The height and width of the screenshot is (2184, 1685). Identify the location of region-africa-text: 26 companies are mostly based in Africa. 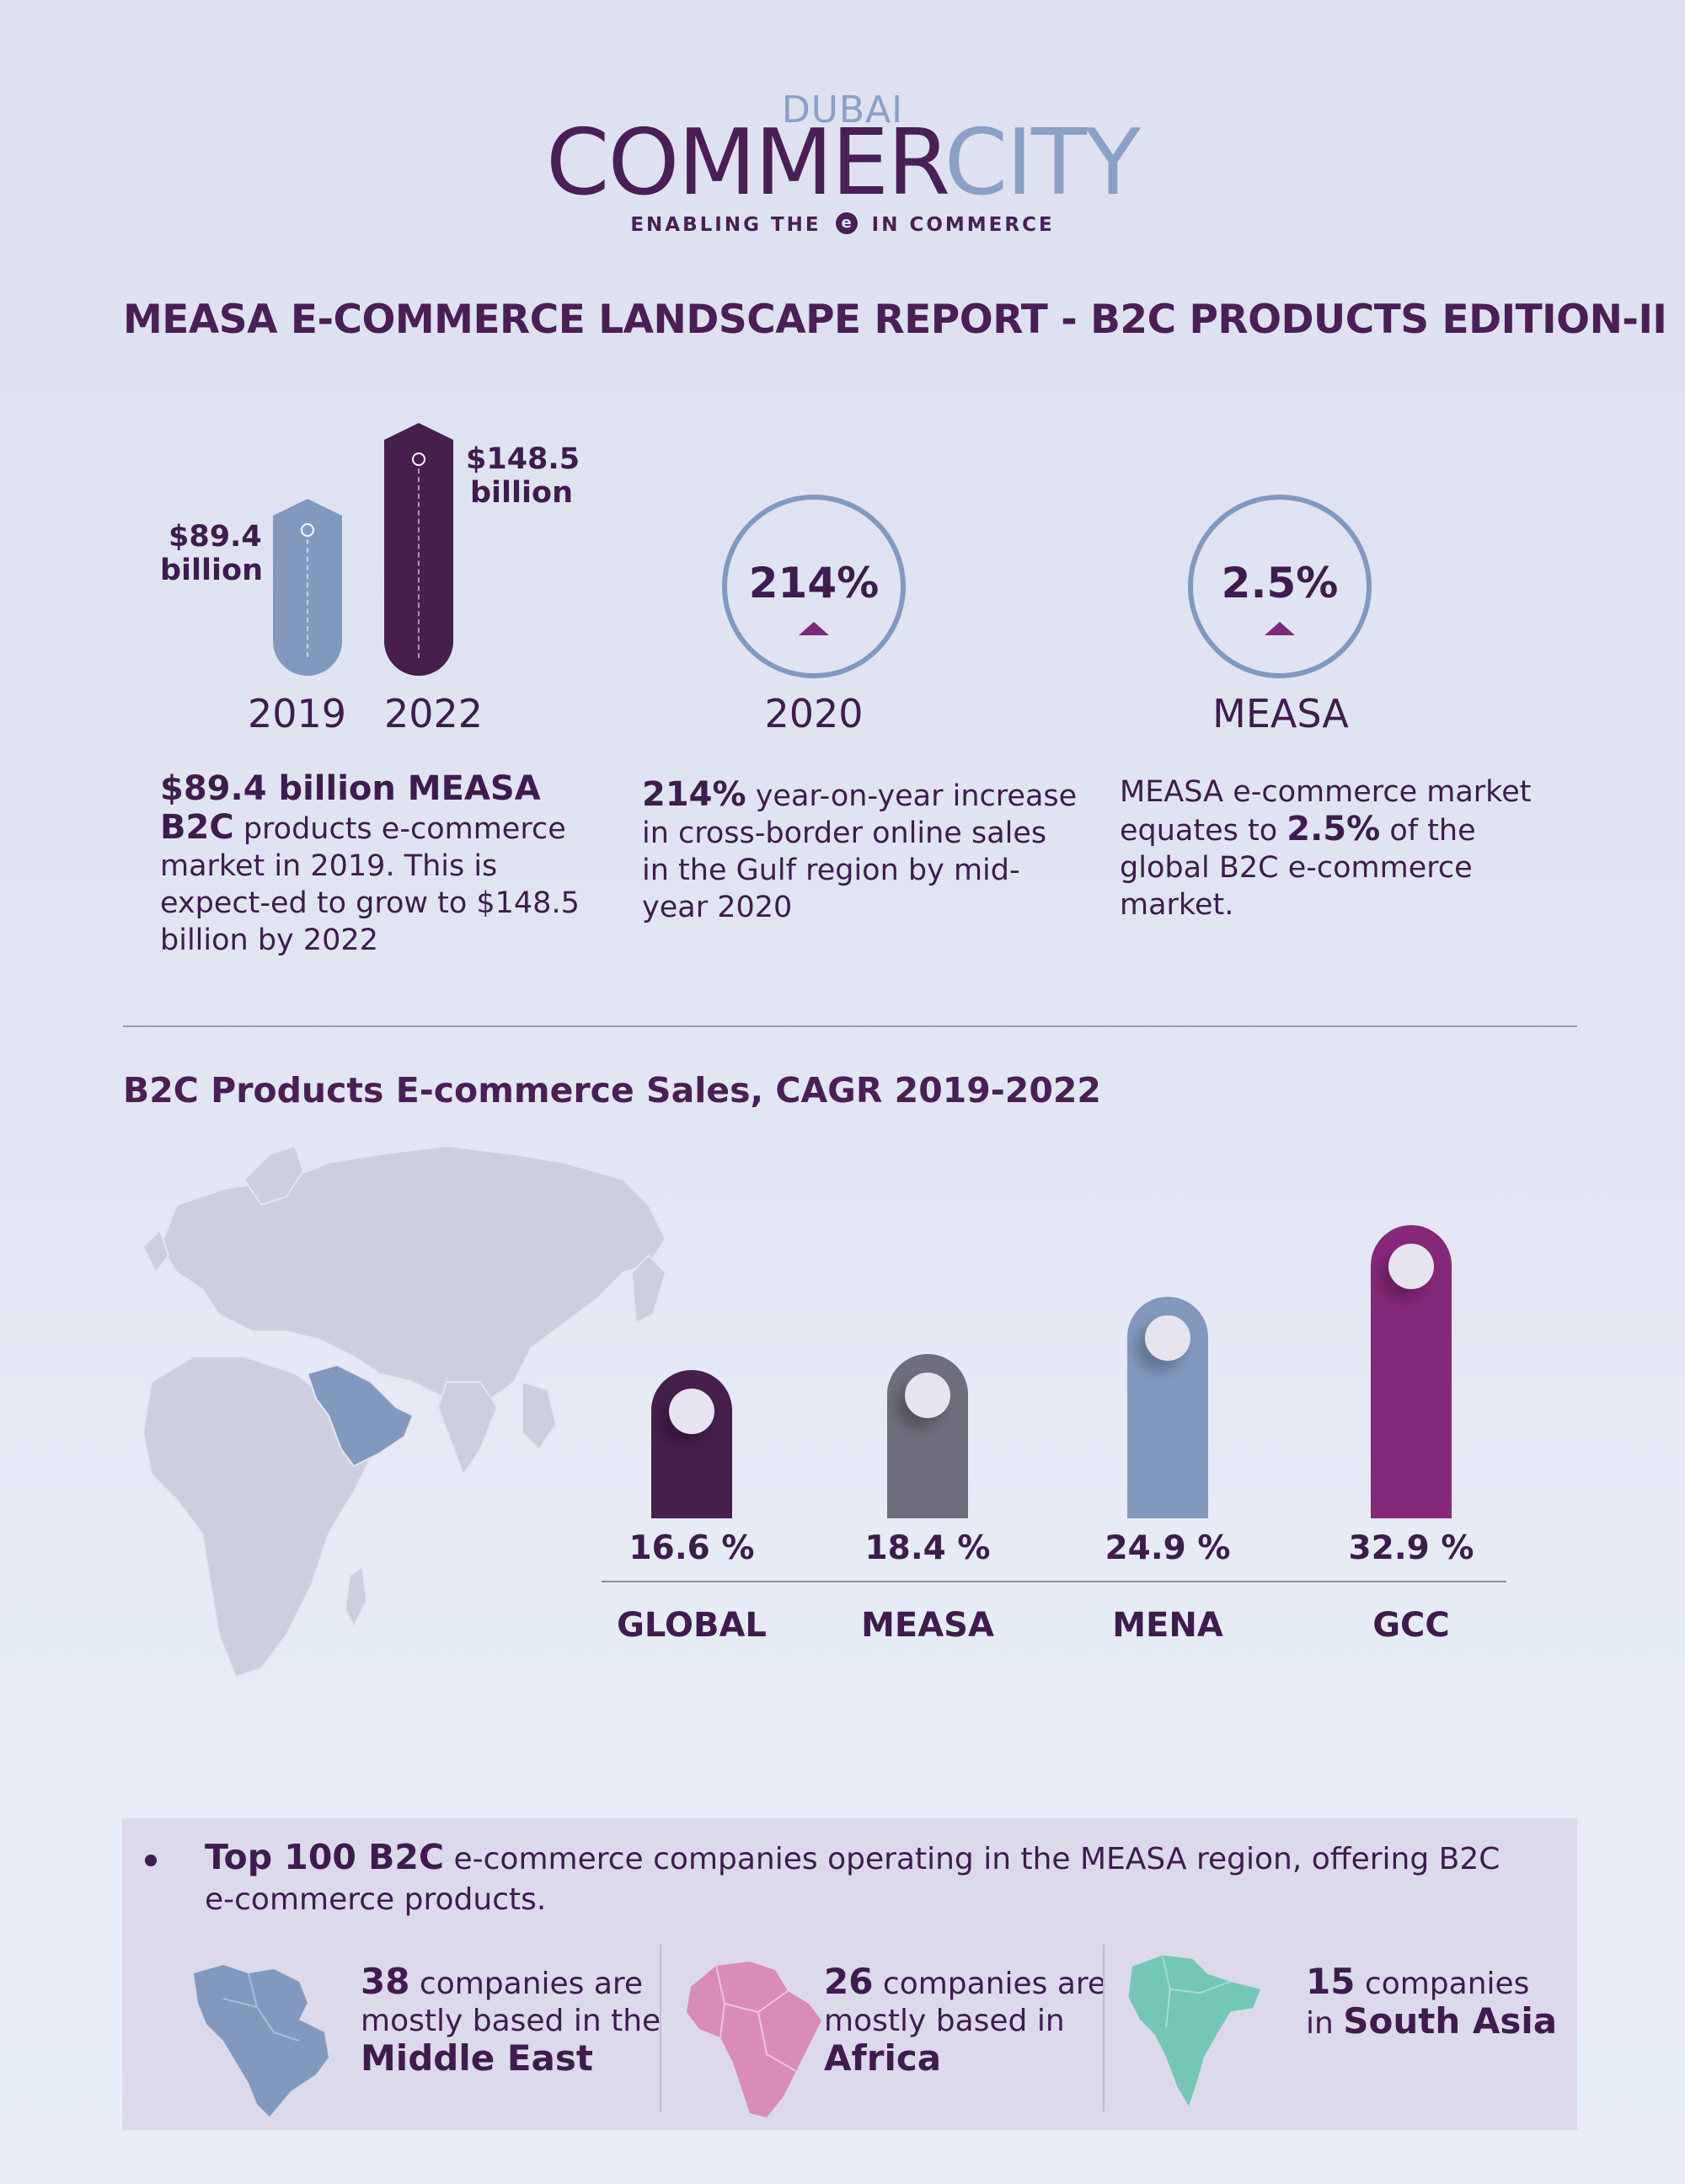
(967, 2021).